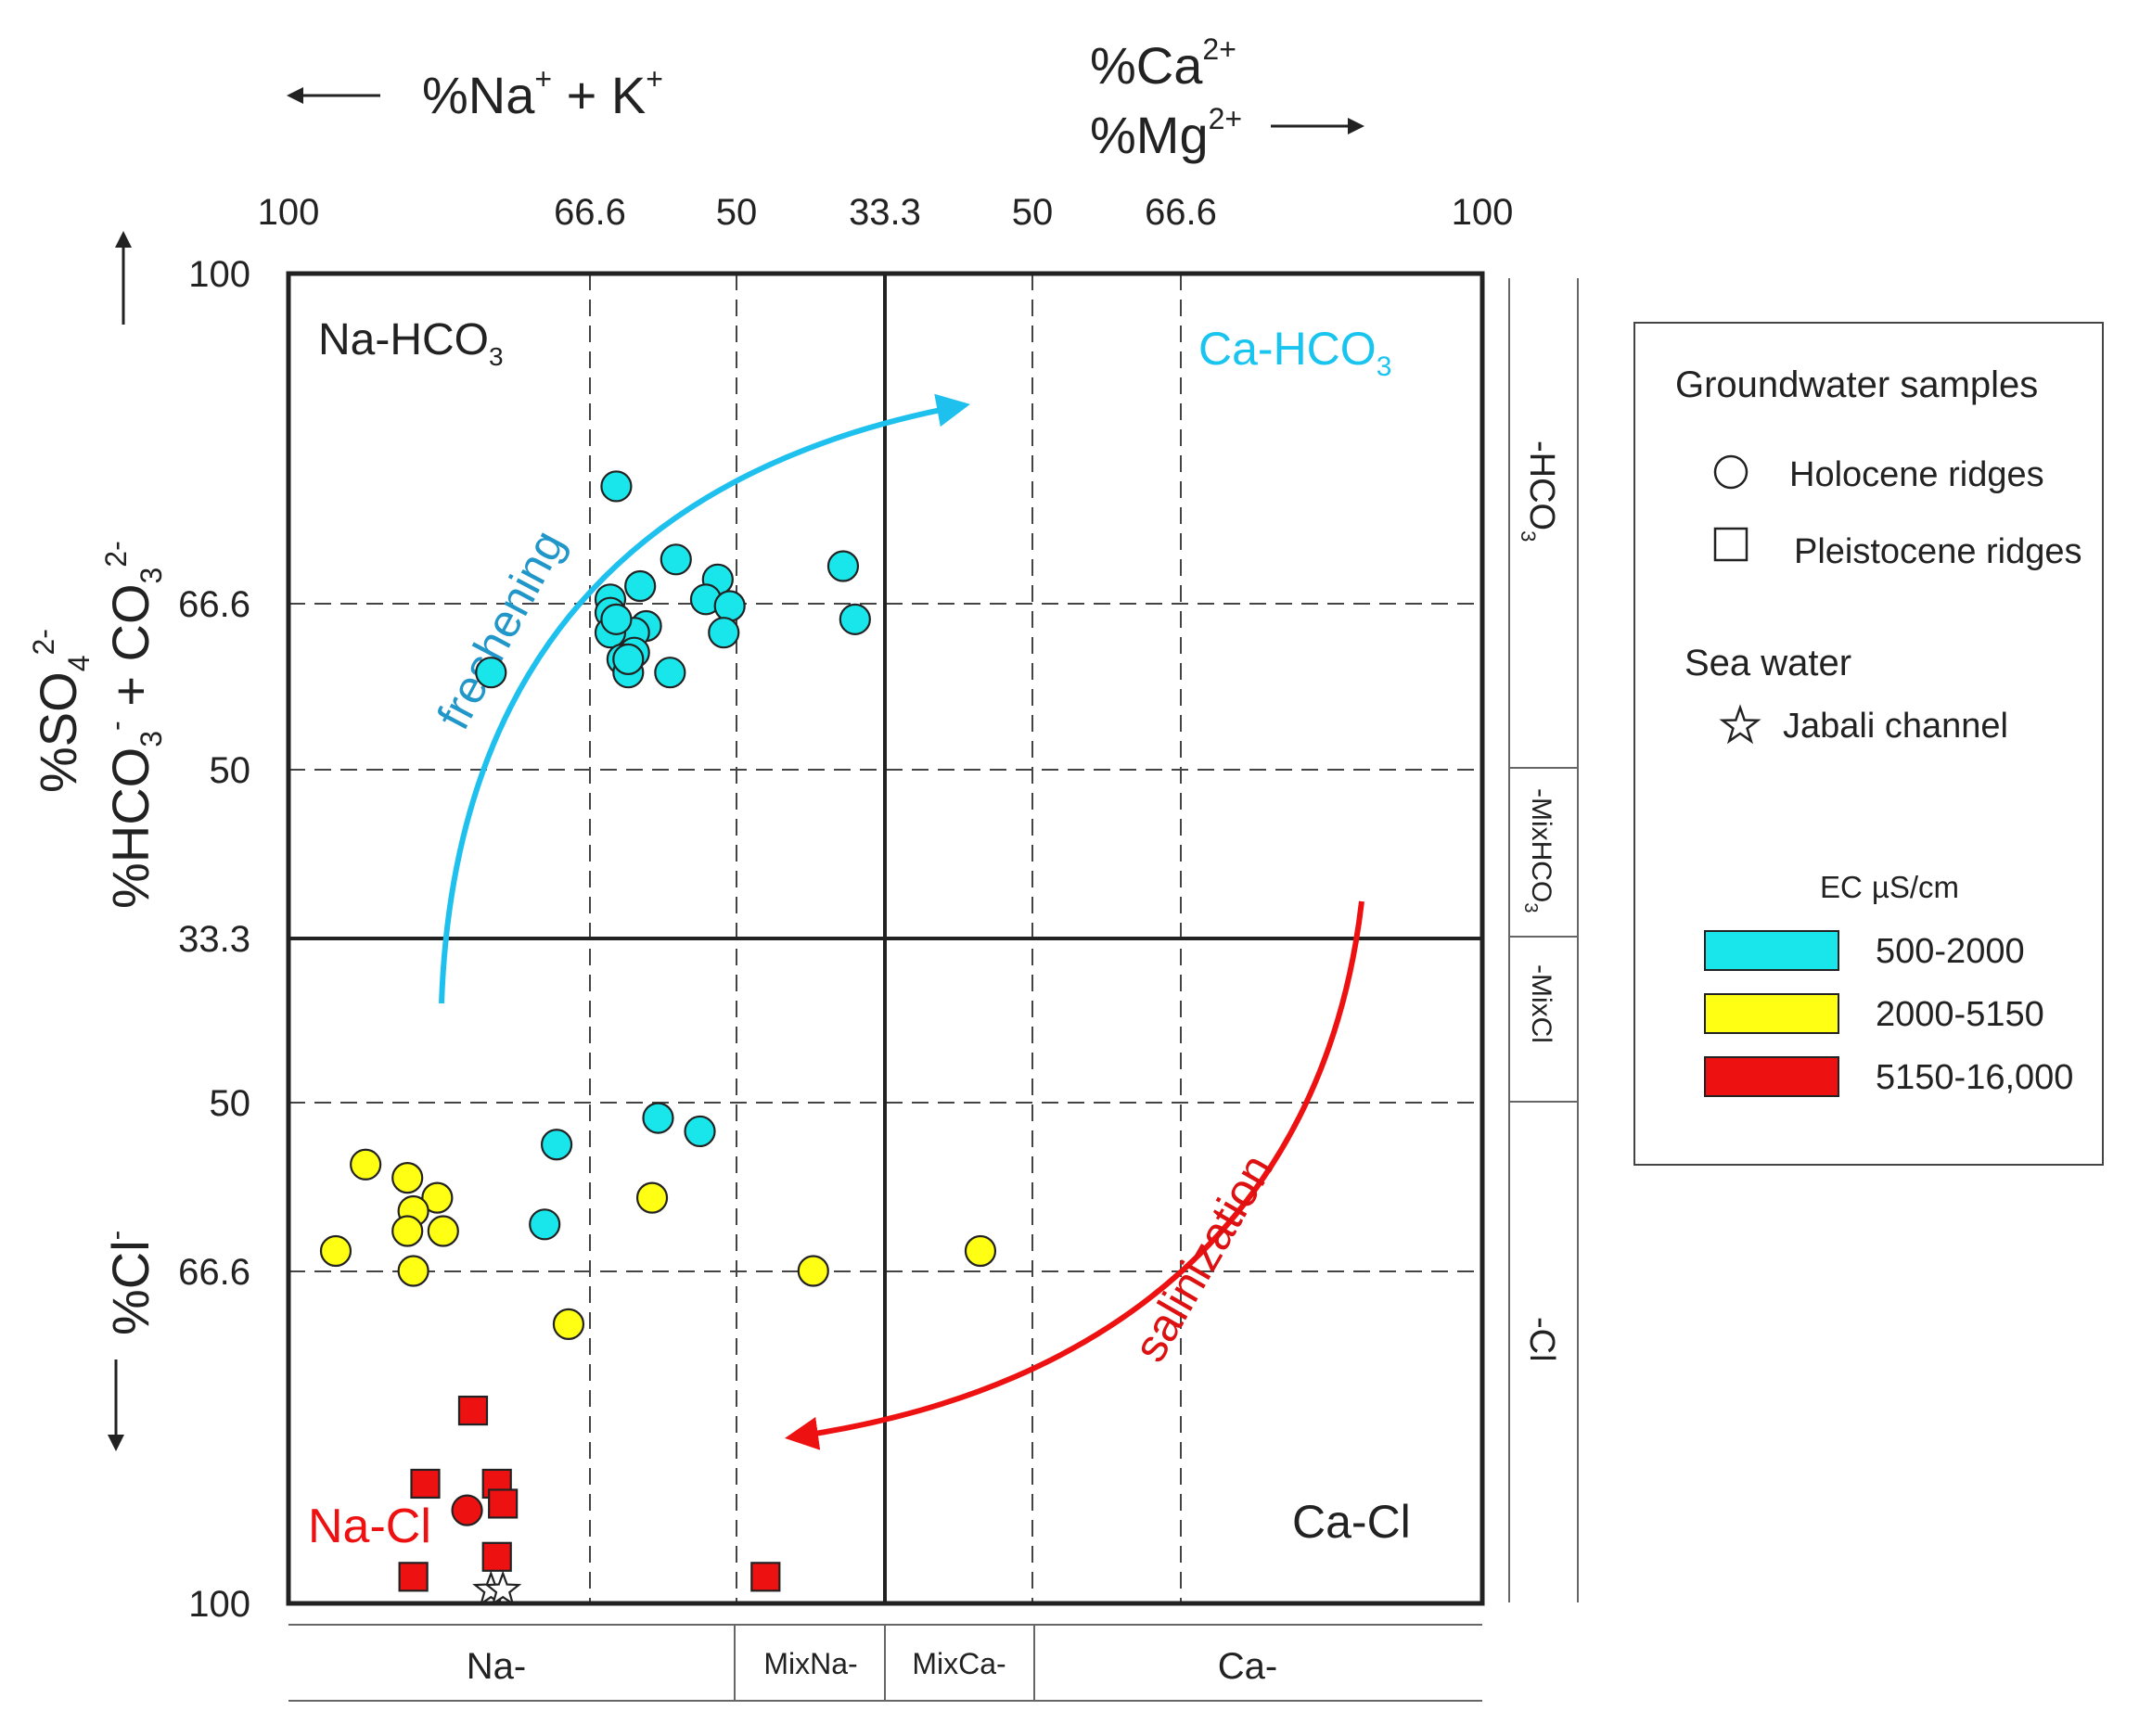 The height and width of the screenshot is (1736, 2152). Describe the element at coordinates (1950, 952) in the screenshot. I see `legend-ec-label: 500-2000` at that location.